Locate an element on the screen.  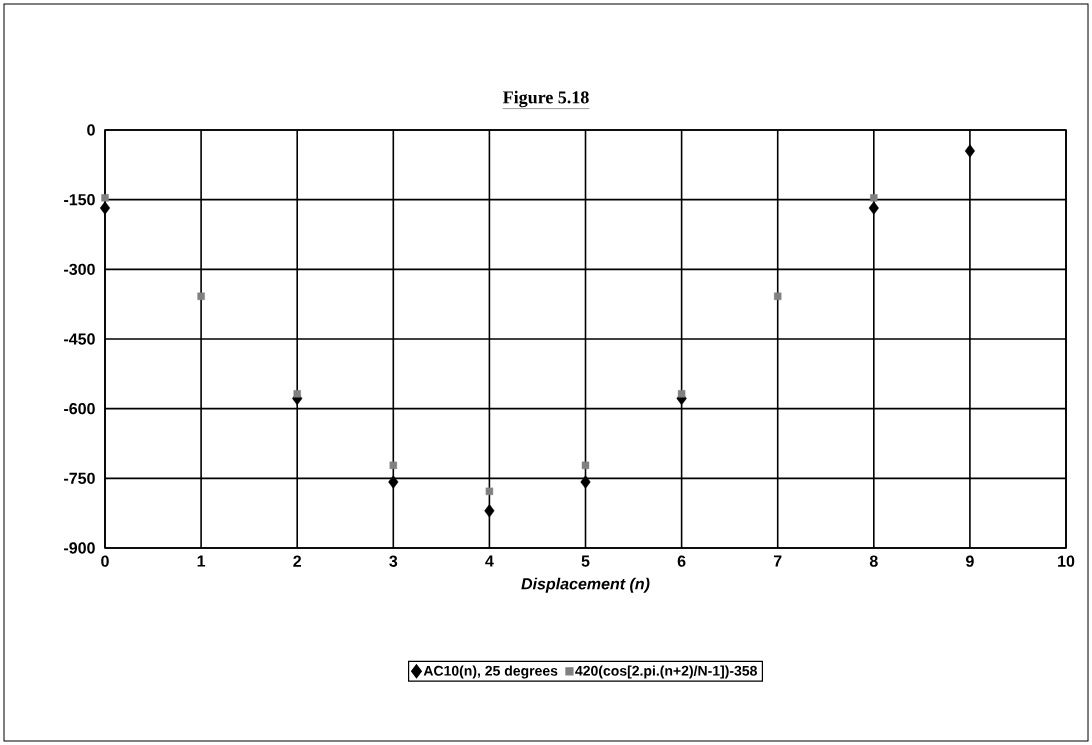
x-tick-label: 0 is located at coordinates (105, 561).